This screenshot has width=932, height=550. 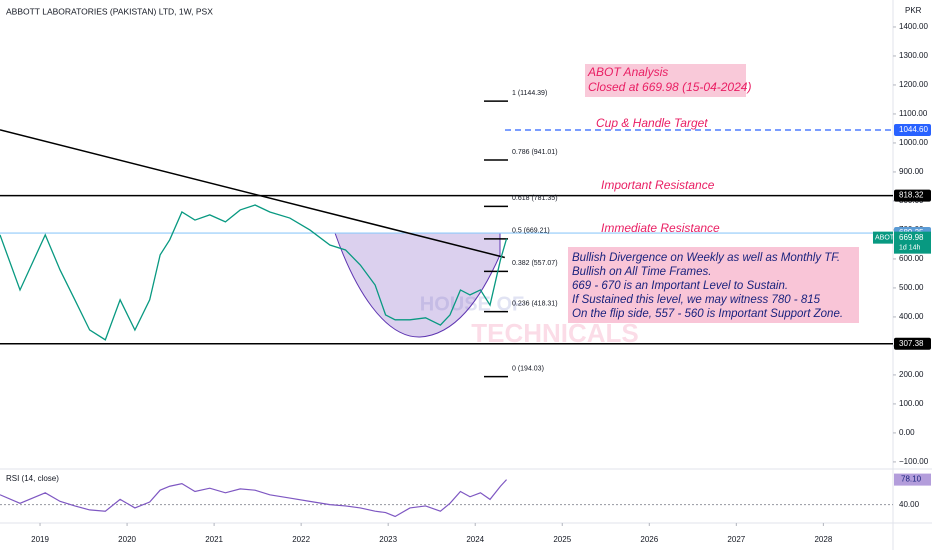 I want to click on x-tick-label: 2022, so click(x=301, y=539).